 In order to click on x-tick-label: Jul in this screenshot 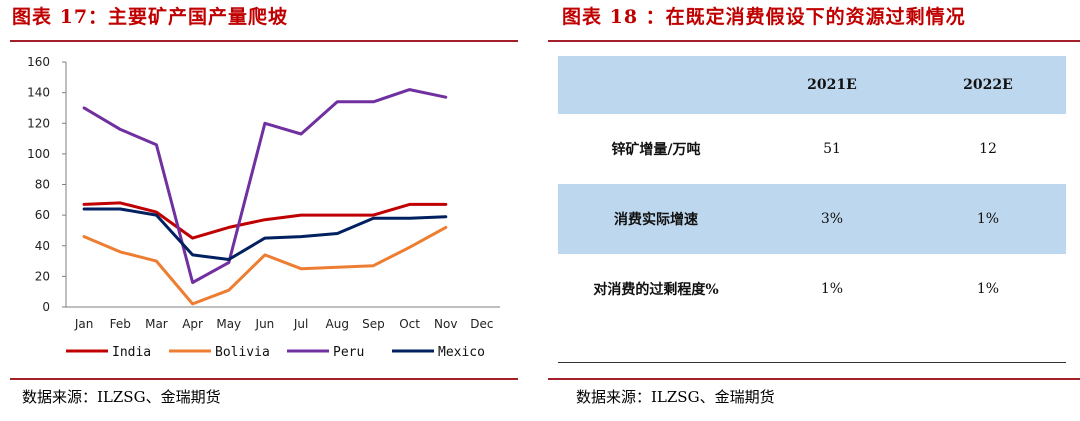, I will do `click(300, 324)`.